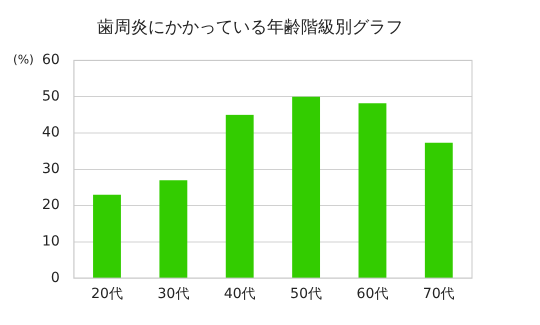 This screenshot has height=325, width=540. I want to click on y-tick-label: 20, so click(51, 205).